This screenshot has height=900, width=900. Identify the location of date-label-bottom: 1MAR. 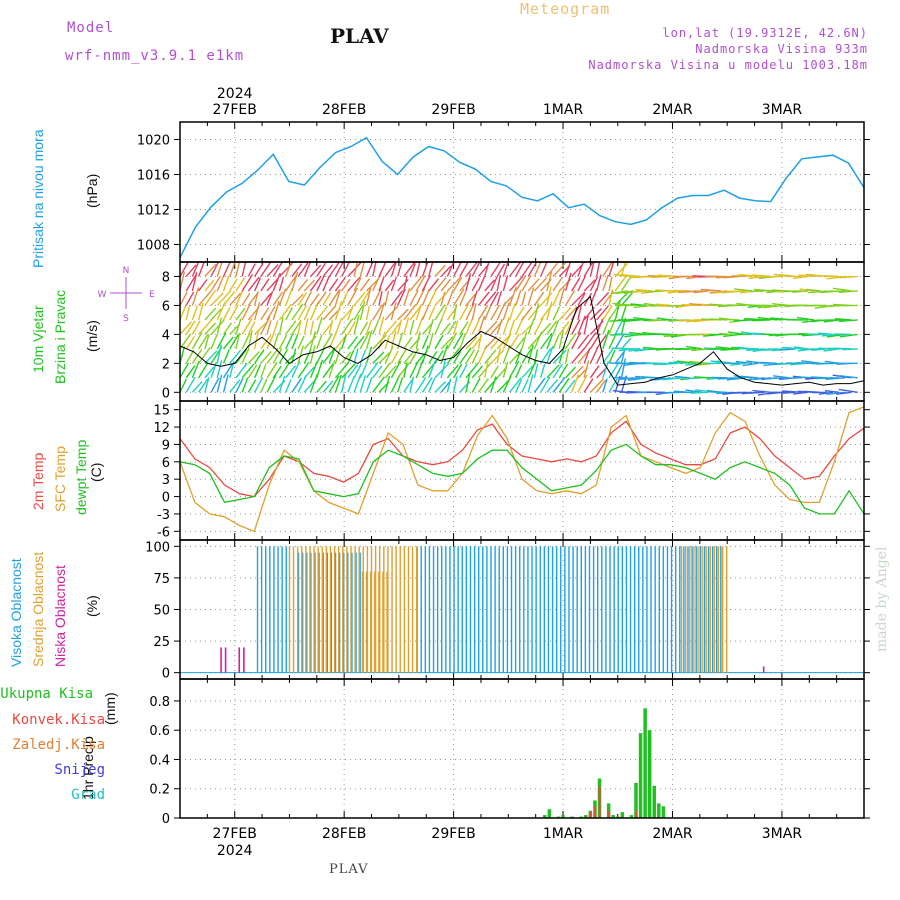
(563, 834).